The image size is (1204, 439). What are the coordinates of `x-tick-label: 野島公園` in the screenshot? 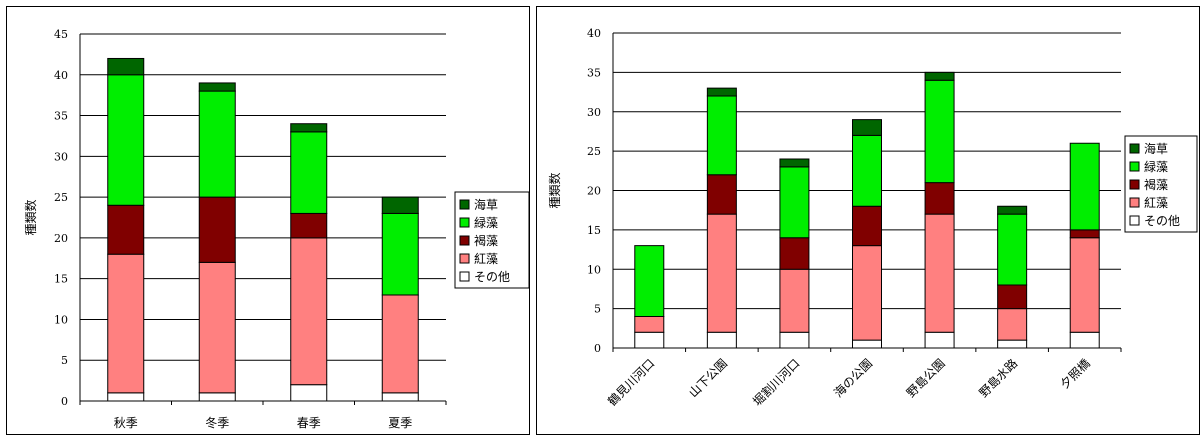 It's located at (925, 378).